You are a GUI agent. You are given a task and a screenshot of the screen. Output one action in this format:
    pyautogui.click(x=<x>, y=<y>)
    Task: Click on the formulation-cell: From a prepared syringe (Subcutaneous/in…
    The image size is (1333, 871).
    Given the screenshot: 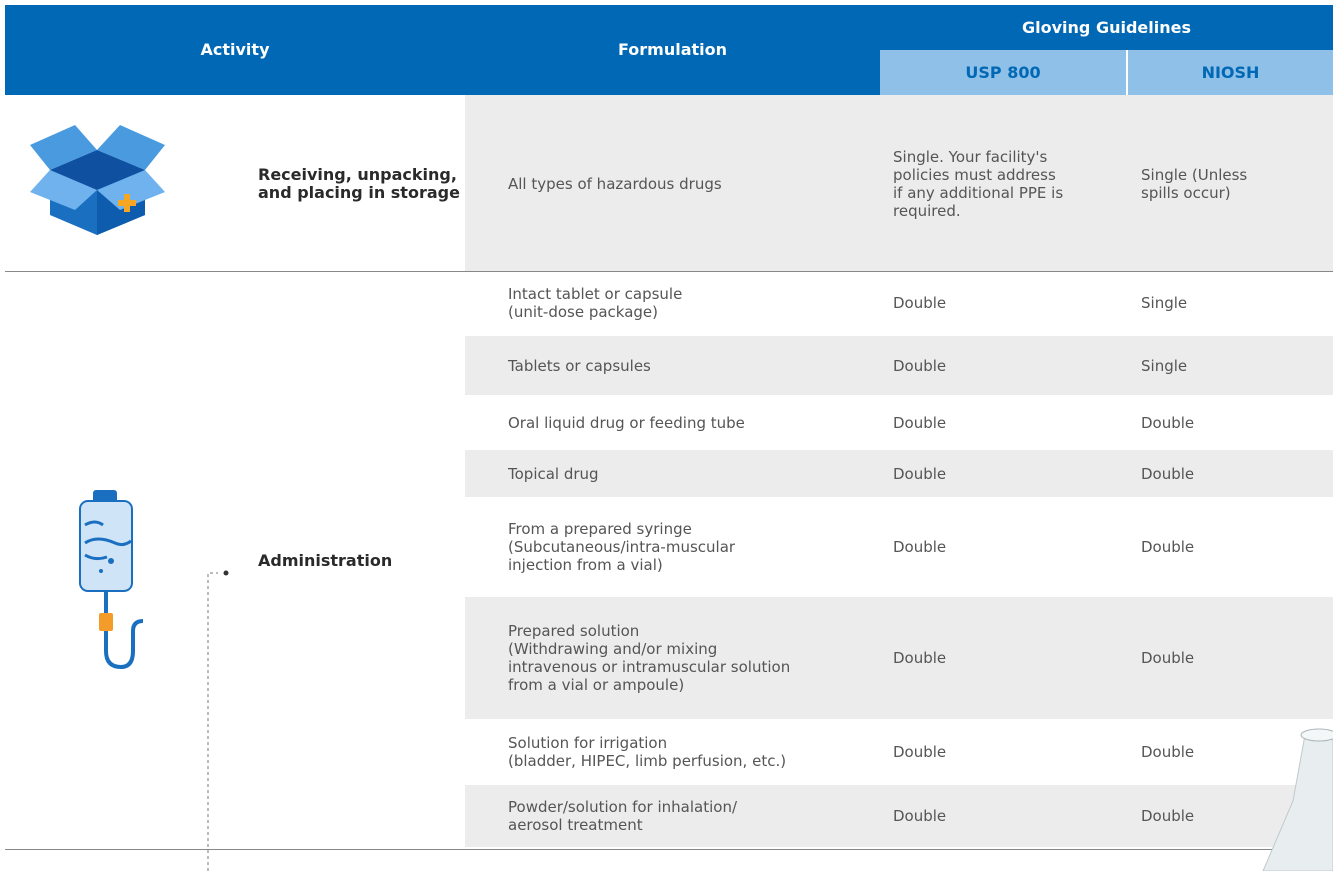 What is the action you would take?
    pyautogui.click(x=622, y=547)
    